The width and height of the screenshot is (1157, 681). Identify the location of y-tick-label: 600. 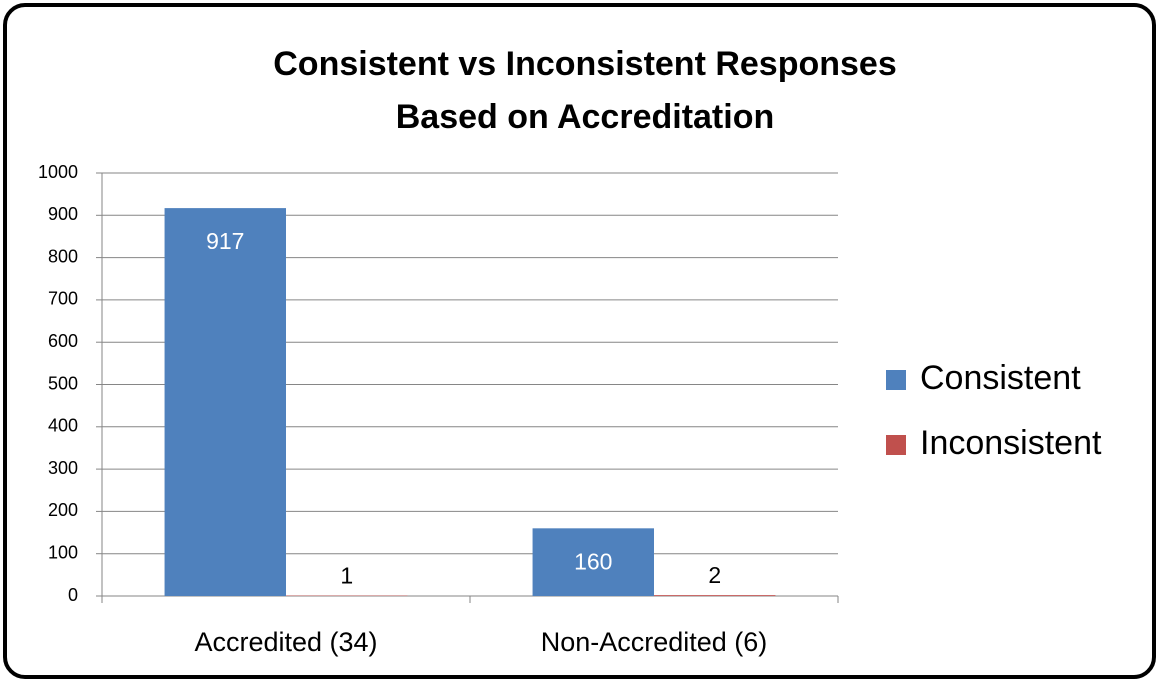
(63, 341).